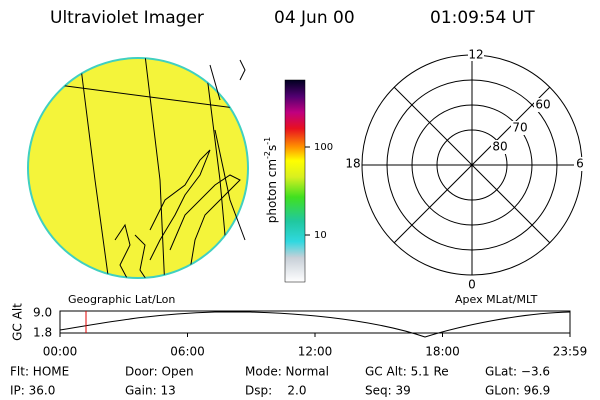 The height and width of the screenshot is (400, 600). What do you see at coordinates (542, 105) in the screenshot?
I see `lat-label: 60` at bounding box center [542, 105].